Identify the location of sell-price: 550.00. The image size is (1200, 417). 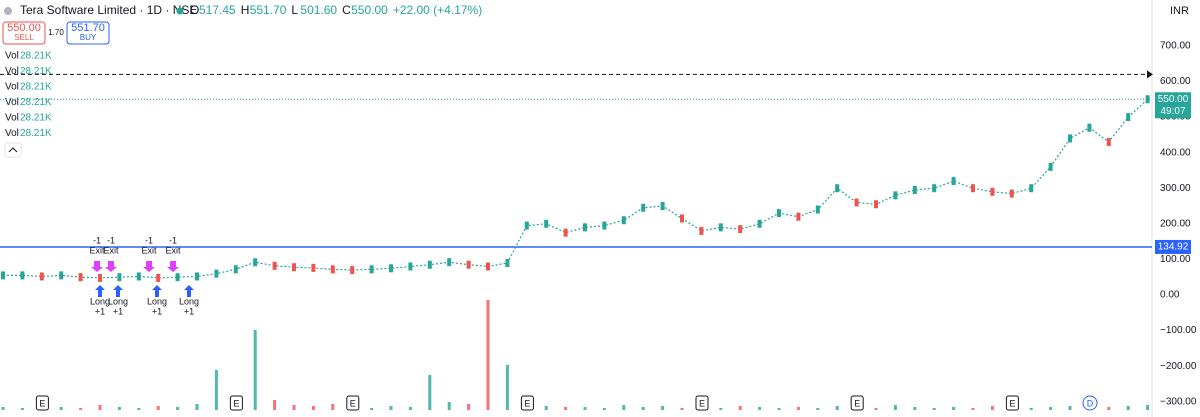
(24, 28).